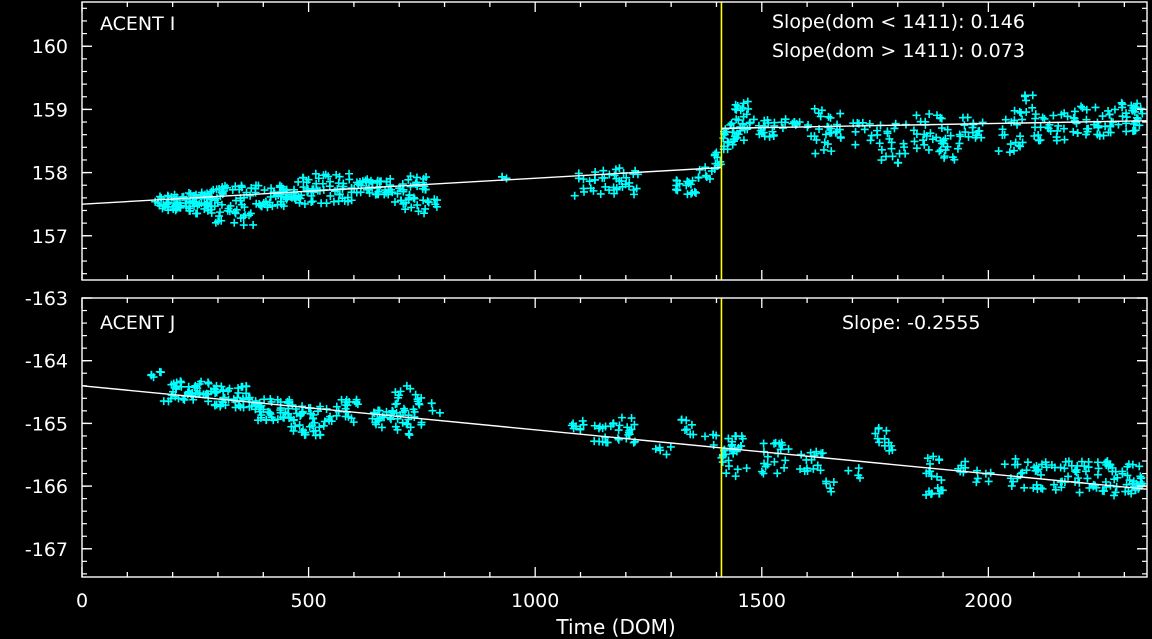 This screenshot has height=639, width=1152. What do you see at coordinates (898, 22) in the screenshot?
I see `acent-i-slope-before: Slope(dom < 1411): 0.146` at bounding box center [898, 22].